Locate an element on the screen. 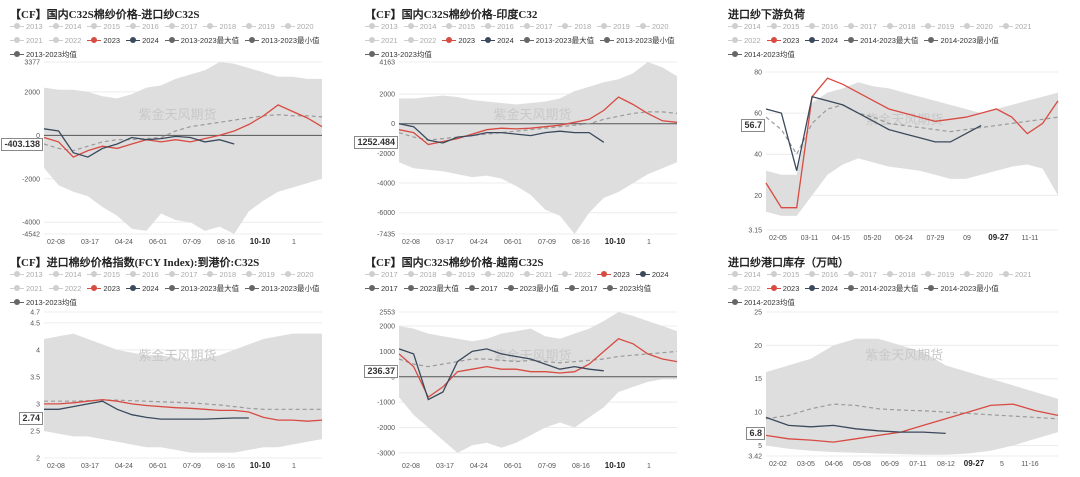 The height and width of the screenshot is (477, 1080). y-tick-label: 3.5 is located at coordinates (35, 377).